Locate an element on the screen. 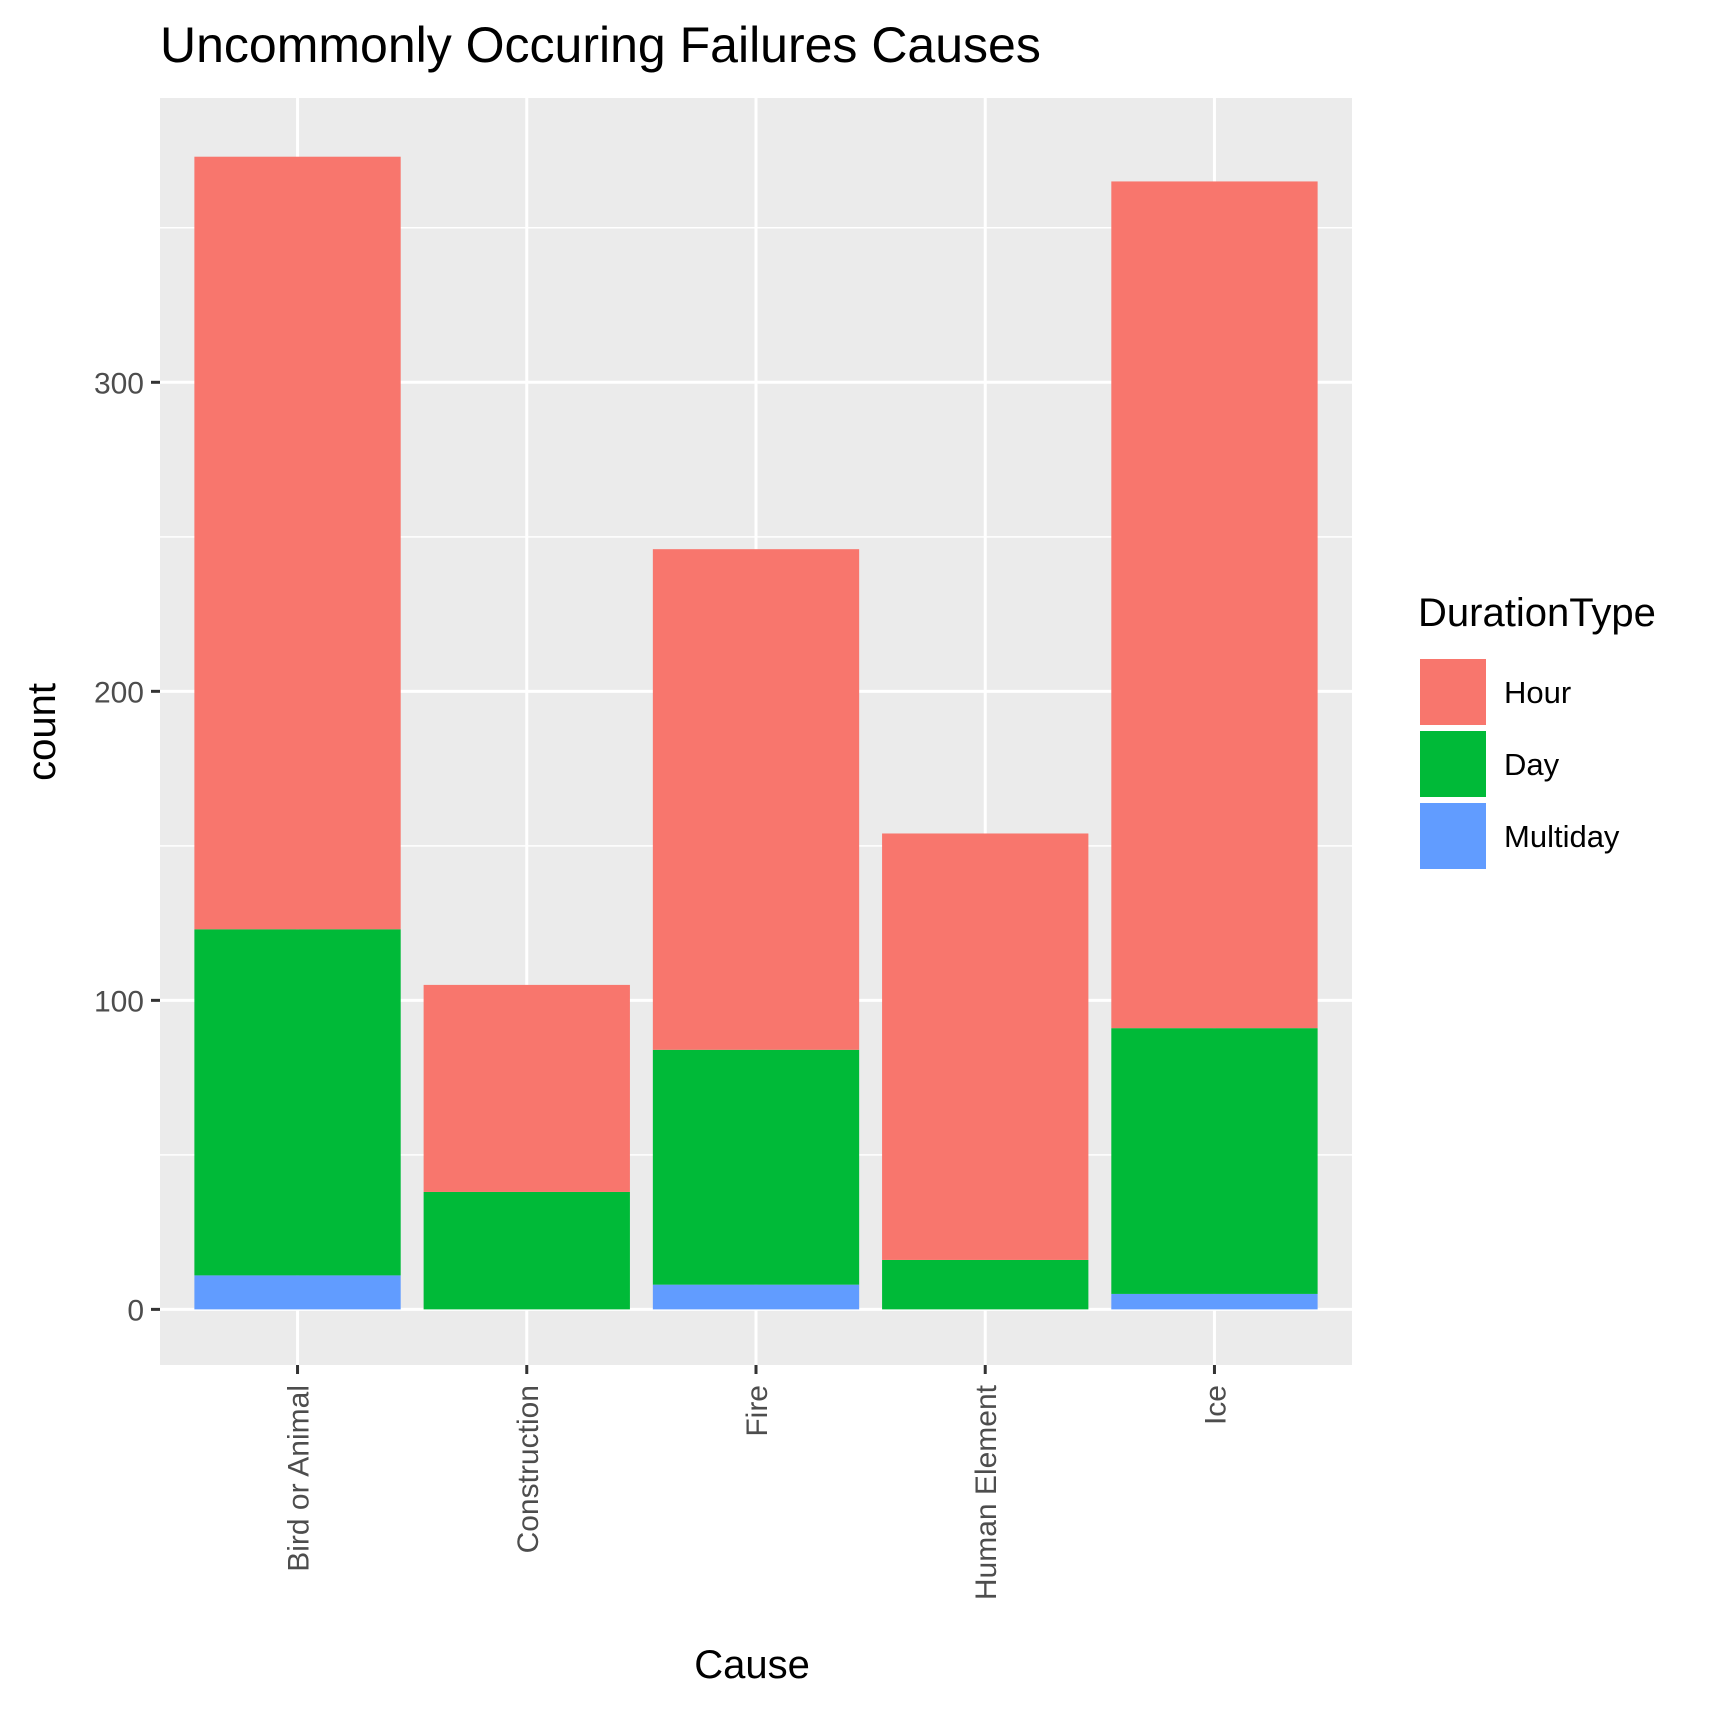 This screenshot has height=1709, width=1721. legend: DurationType Hour Day Multiday is located at coordinates (1537, 731).